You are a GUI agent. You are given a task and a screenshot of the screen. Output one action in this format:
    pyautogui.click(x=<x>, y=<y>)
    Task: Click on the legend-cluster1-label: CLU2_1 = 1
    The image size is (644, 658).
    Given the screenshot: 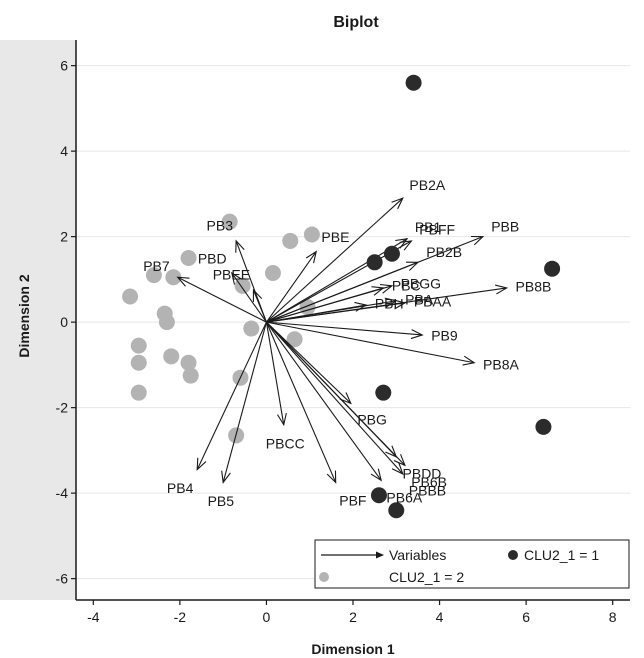 What is the action you would take?
    pyautogui.click(x=561, y=555)
    